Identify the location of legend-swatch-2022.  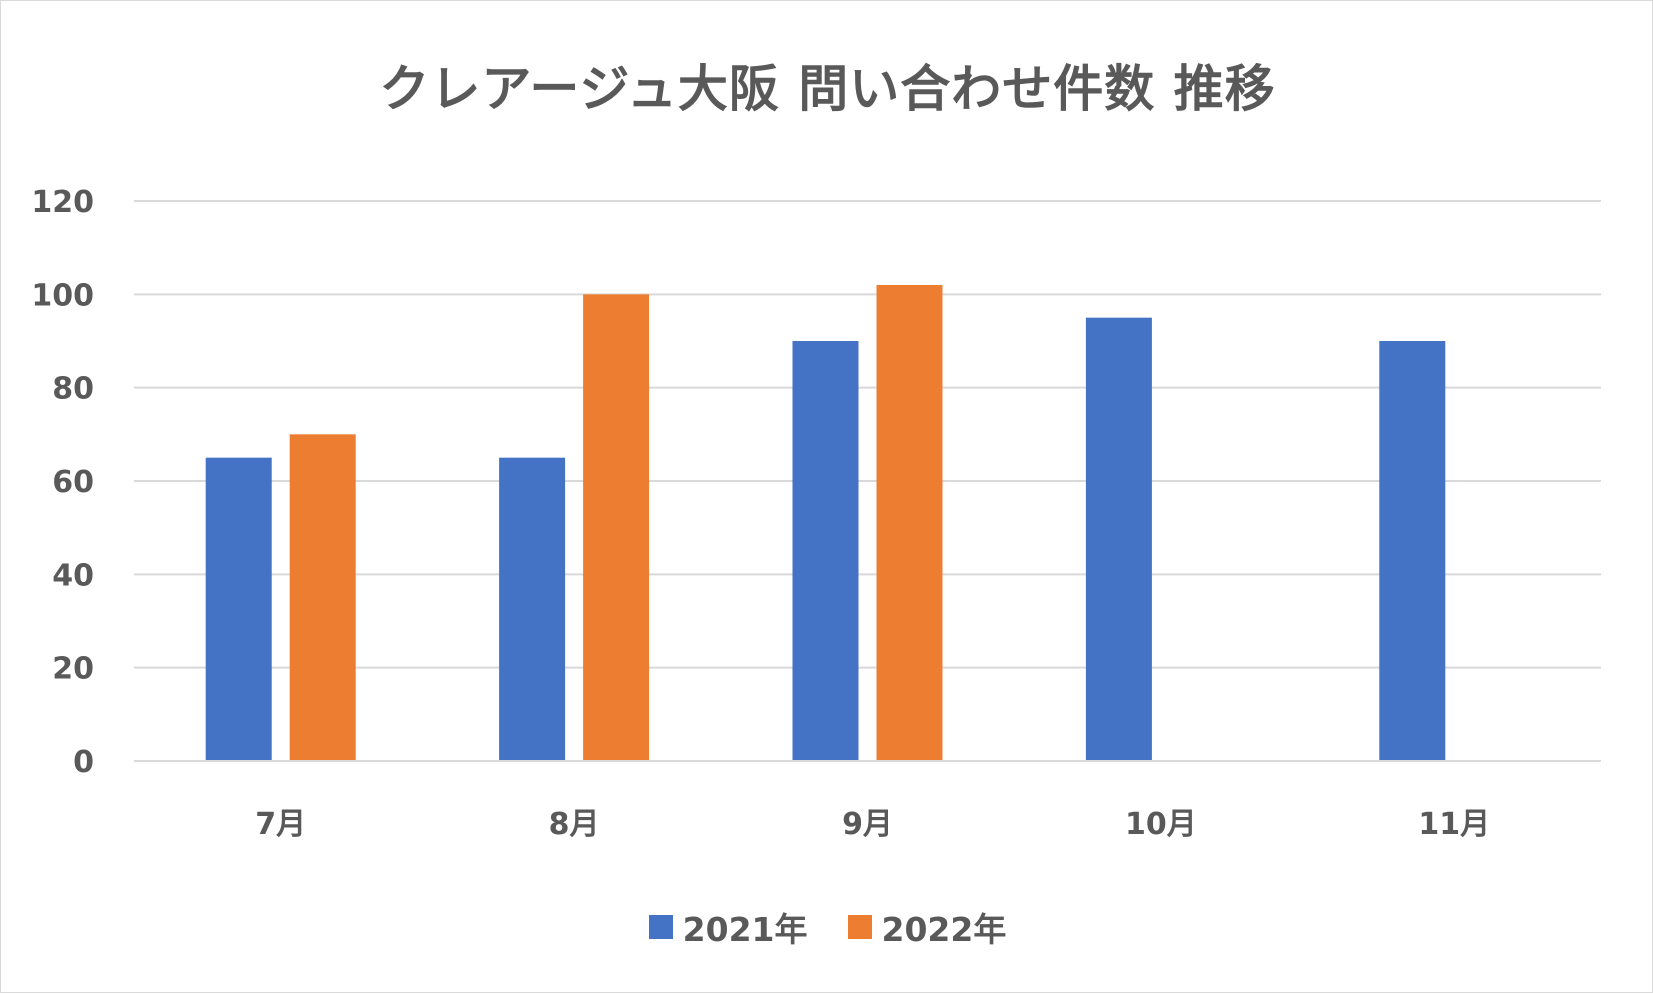
(859, 927).